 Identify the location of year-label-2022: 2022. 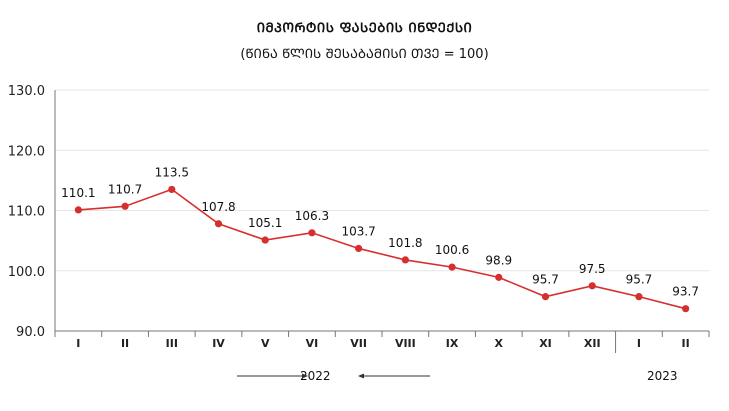
(315, 376).